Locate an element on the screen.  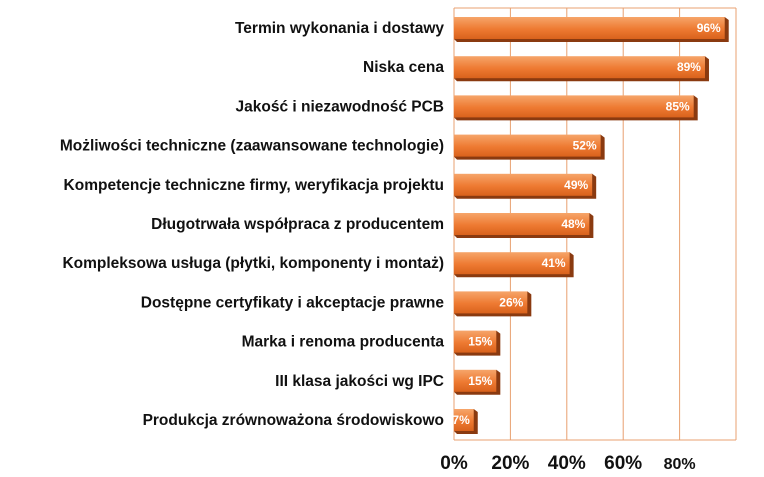
value-label: 52% is located at coordinates (585, 146).